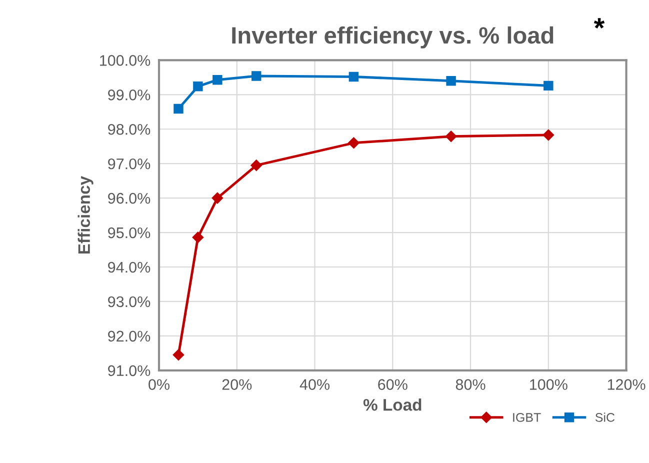  I want to click on y-tick-label: 92.0%, so click(129, 336).